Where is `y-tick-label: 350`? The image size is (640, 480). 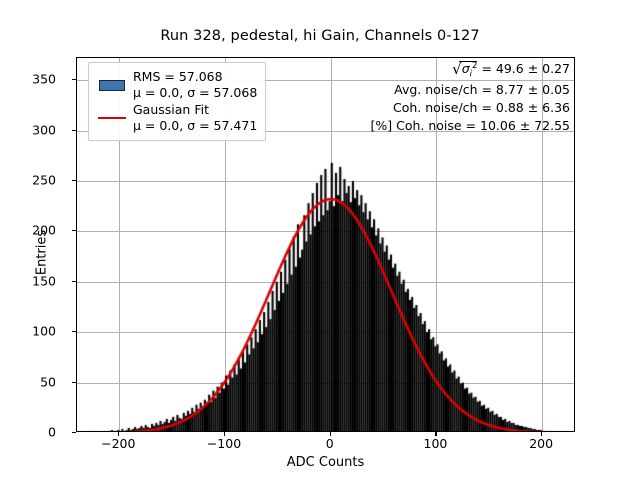 y-tick-label: 350 is located at coordinates (44, 79).